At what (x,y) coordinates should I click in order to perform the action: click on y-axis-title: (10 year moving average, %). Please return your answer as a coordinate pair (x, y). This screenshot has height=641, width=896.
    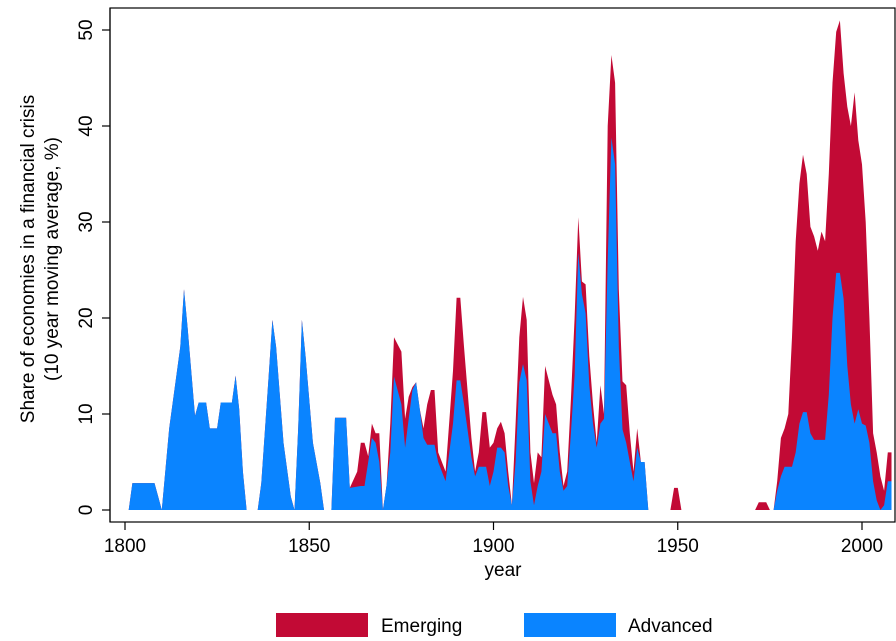
    Looking at the image, I should click on (52, 259).